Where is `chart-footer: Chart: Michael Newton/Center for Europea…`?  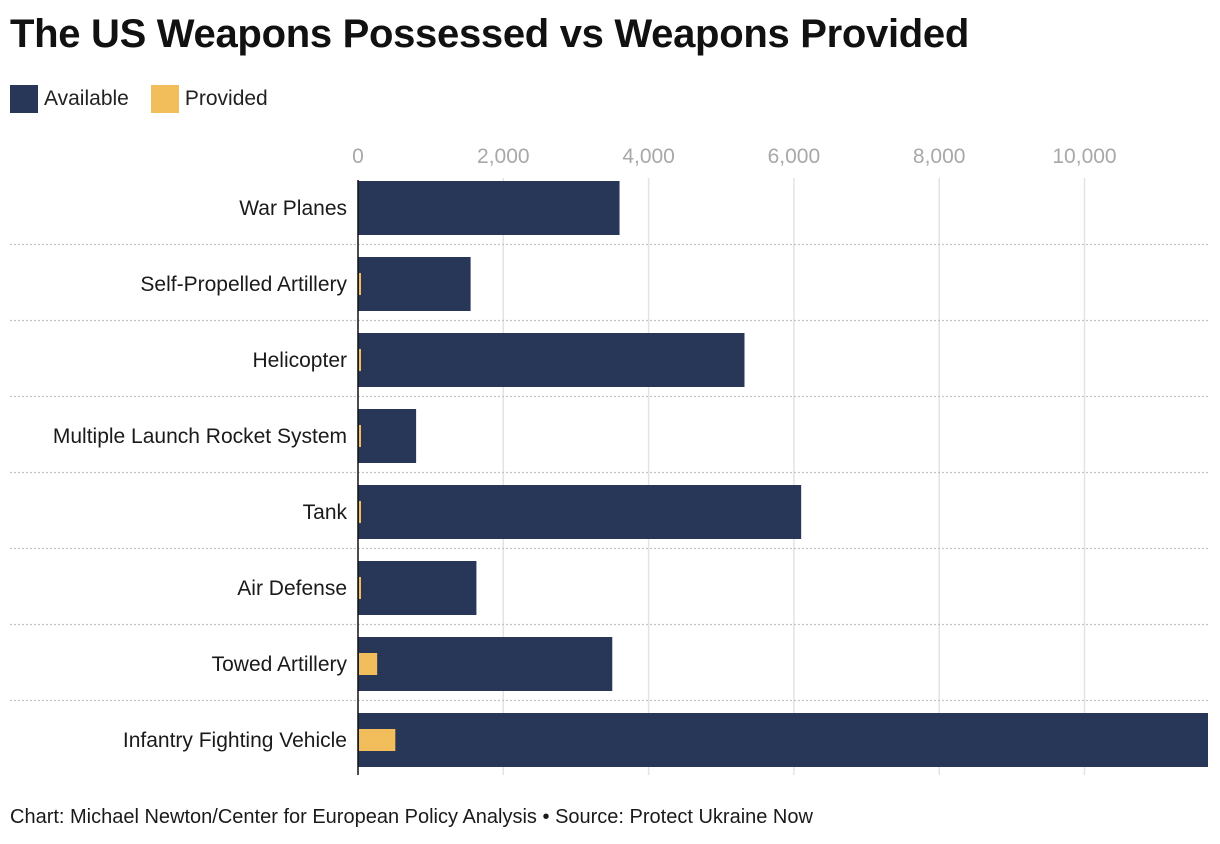 chart-footer: Chart: Michael Newton/Center for Europea… is located at coordinates (411, 817).